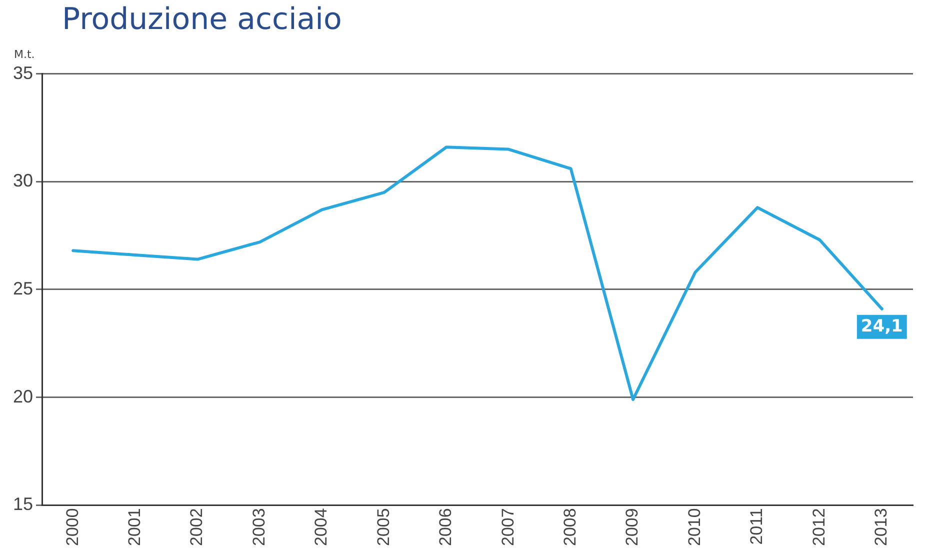  What do you see at coordinates (23, 504) in the screenshot?
I see `y-tick-label: 15` at bounding box center [23, 504].